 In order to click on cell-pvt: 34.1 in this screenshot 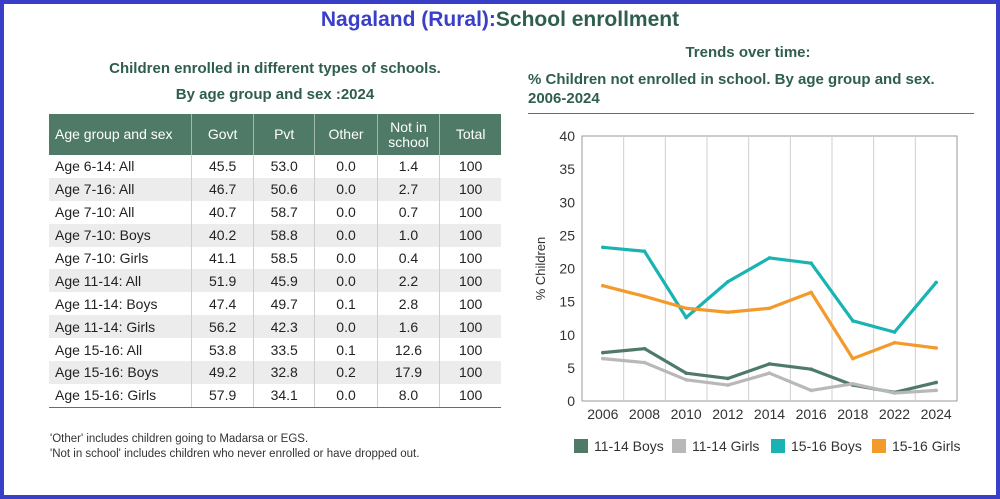, I will do `click(283, 395)`.